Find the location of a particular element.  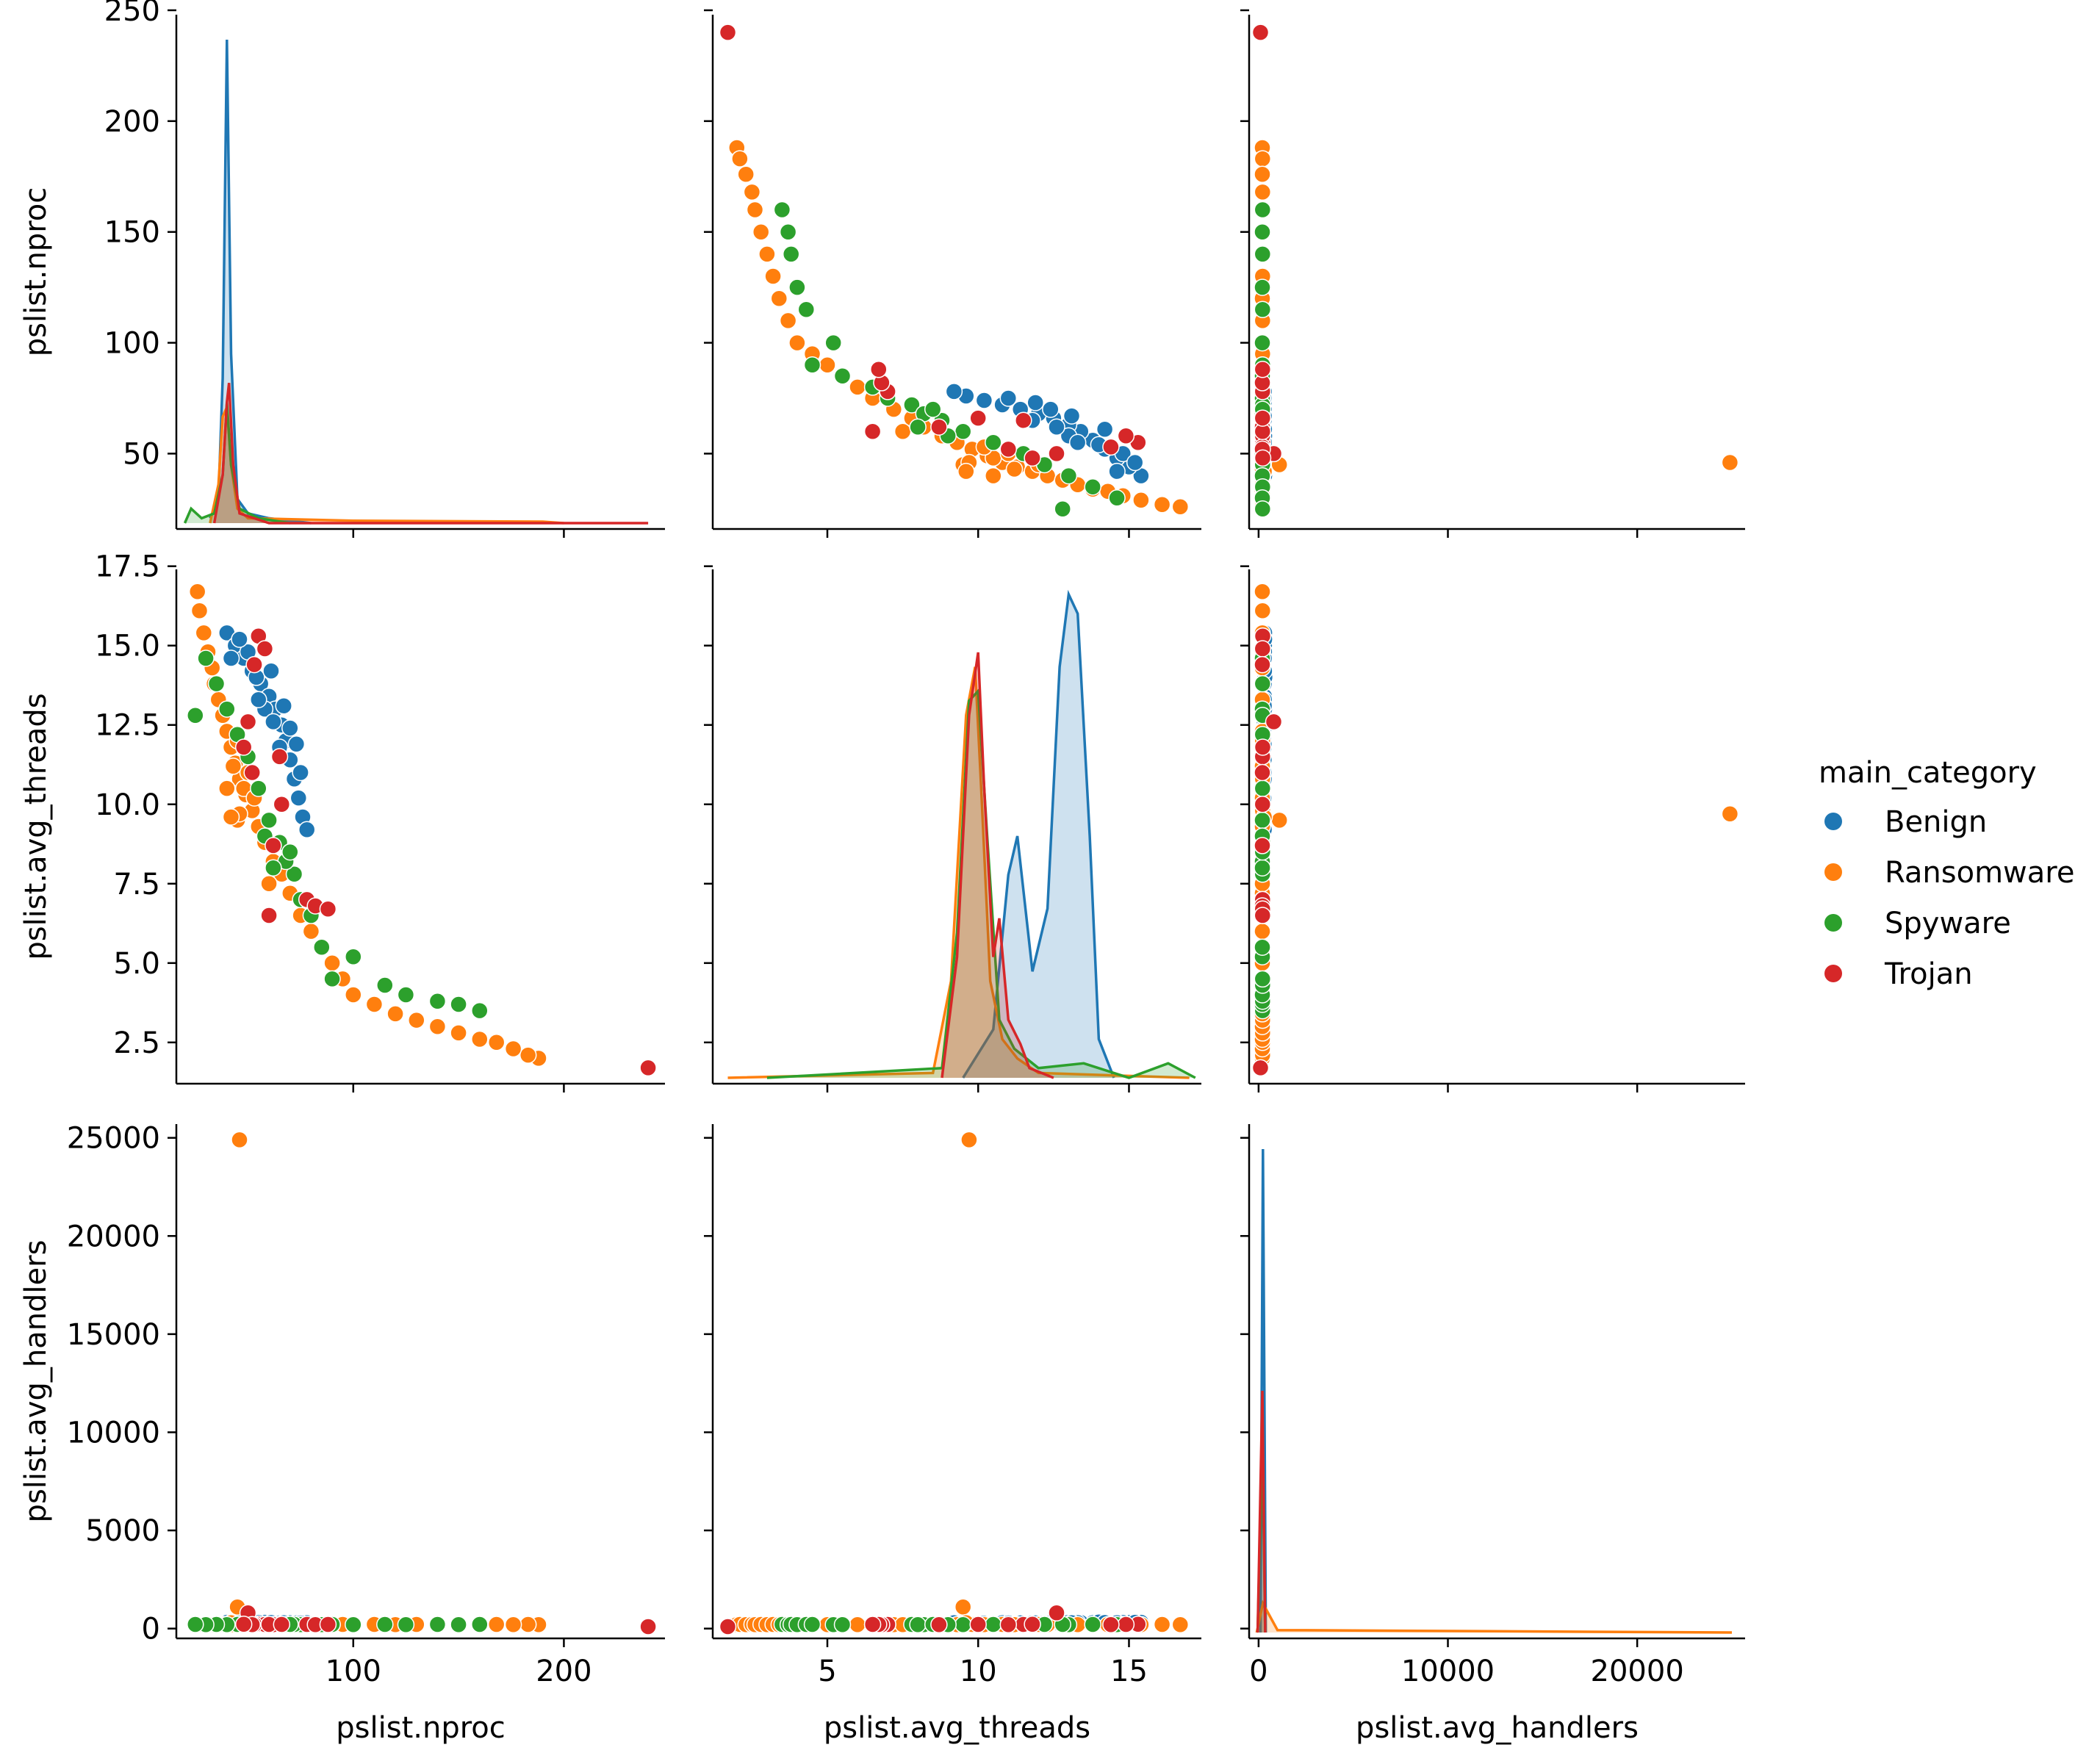

kde-line-trojan-pslist-avg-handlers is located at coordinates (1261, 1512).